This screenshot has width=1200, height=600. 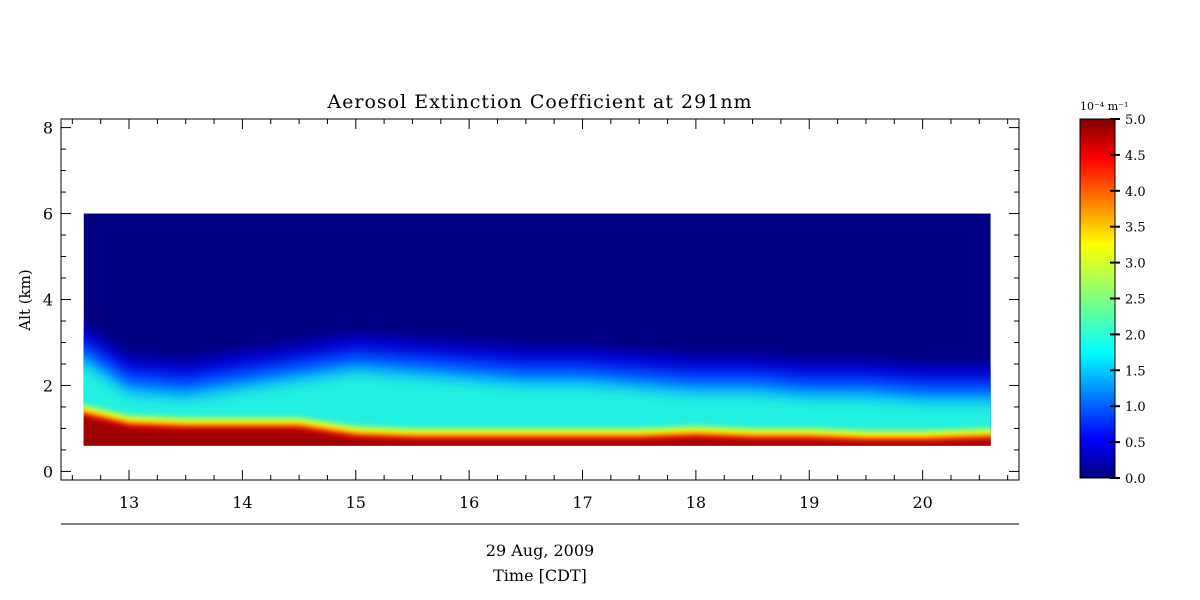 What do you see at coordinates (1097, 298) in the screenshot?
I see `colorbar-gradient` at bounding box center [1097, 298].